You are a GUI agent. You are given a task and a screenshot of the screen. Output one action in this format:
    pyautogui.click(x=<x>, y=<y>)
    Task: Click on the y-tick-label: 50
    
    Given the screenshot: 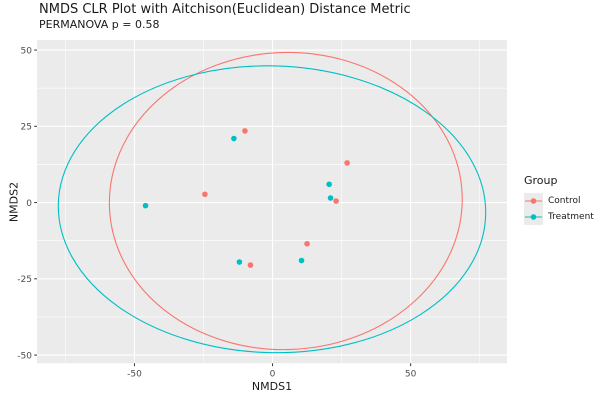 What is the action you would take?
    pyautogui.click(x=27, y=51)
    